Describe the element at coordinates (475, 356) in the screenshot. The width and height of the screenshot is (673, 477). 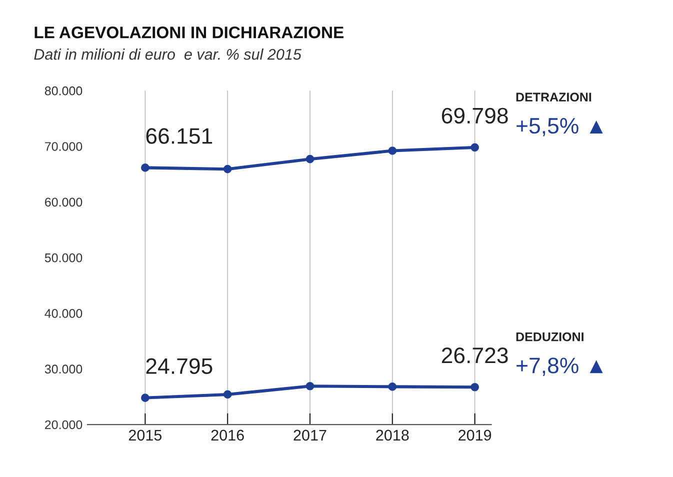
I see `data-label: 26.723` at that location.